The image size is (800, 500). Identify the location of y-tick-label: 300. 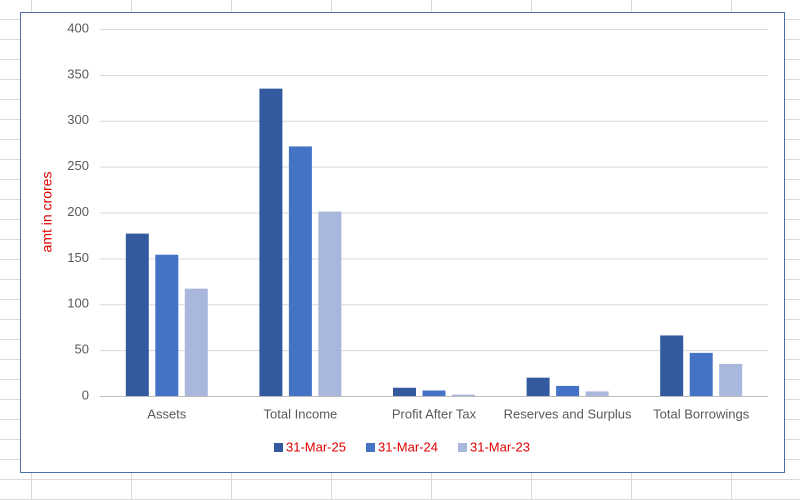
(78, 119).